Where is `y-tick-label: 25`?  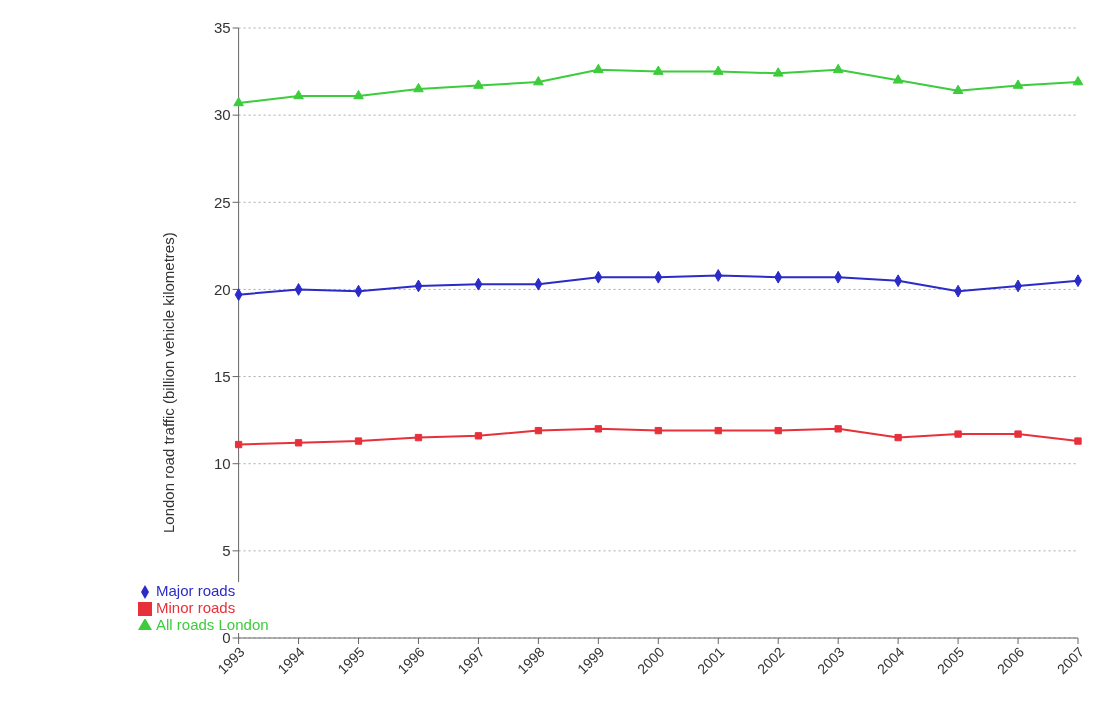
y-tick-label: 25 is located at coordinates (222, 202).